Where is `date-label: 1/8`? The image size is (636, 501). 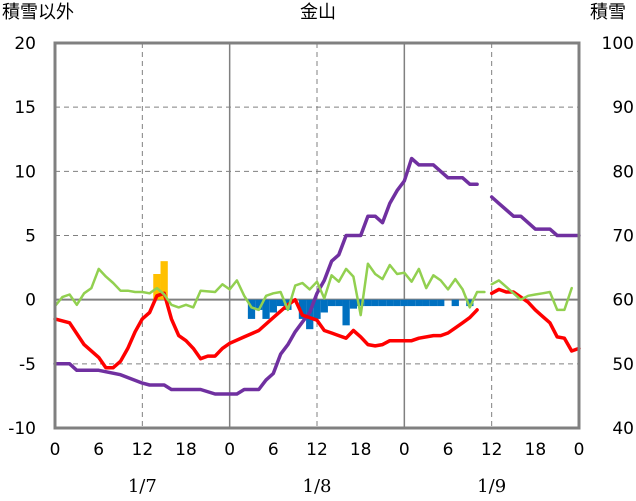 date-label: 1/8 is located at coordinates (317, 486).